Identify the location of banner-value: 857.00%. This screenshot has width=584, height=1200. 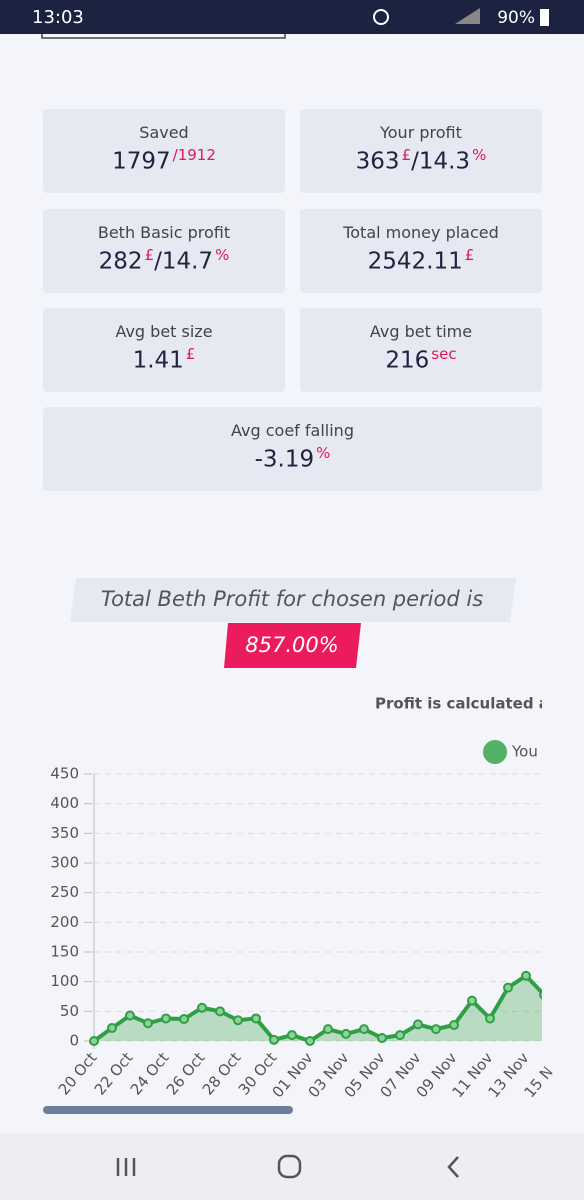
(291, 645).